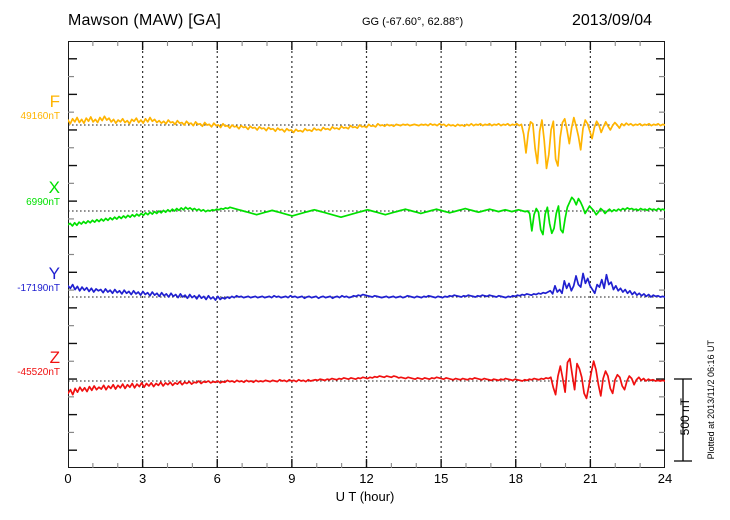  What do you see at coordinates (685, 417) in the screenshot?
I see `scale-bar-label: 500 nT` at bounding box center [685, 417].